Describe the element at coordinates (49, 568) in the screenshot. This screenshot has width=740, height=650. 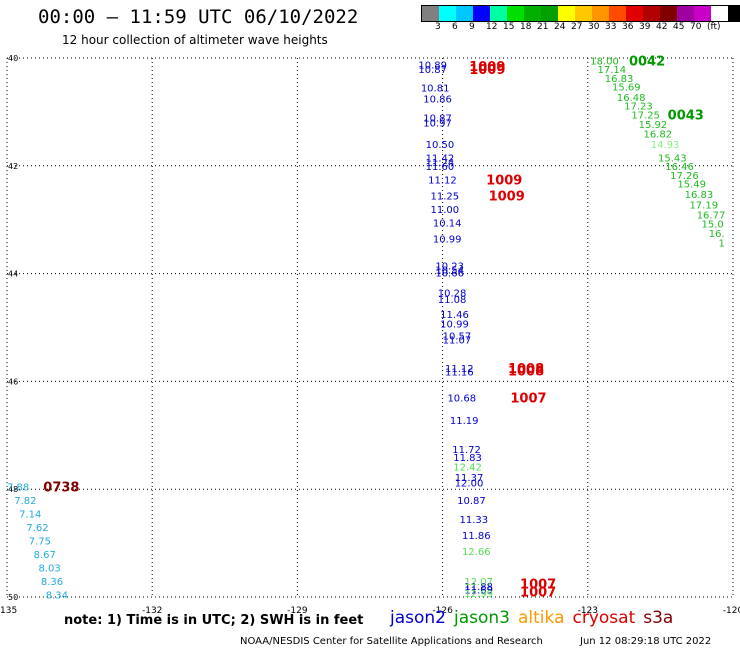
I see `swh-value-altika: 8.03` at that location.